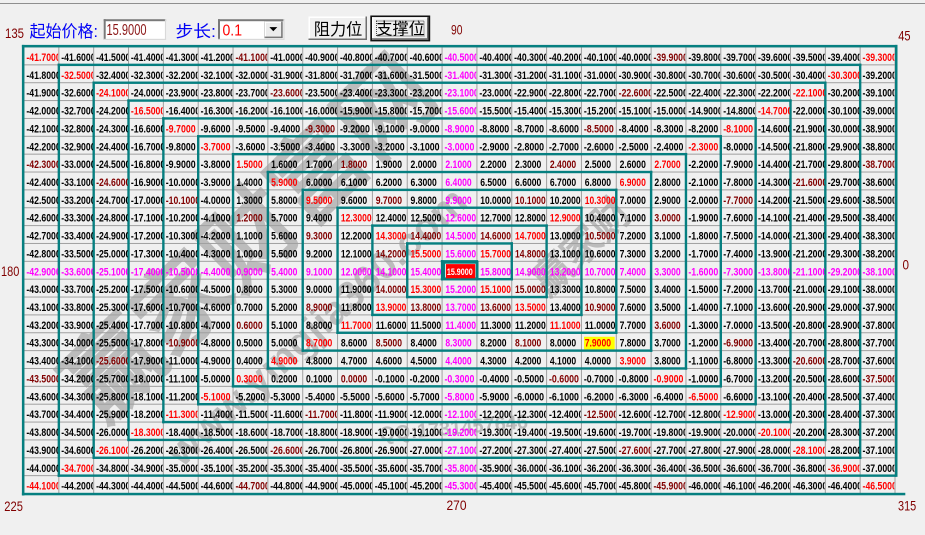 This screenshot has height=535, width=925. I want to click on svg-text: -30.6000, so click(740, 76).